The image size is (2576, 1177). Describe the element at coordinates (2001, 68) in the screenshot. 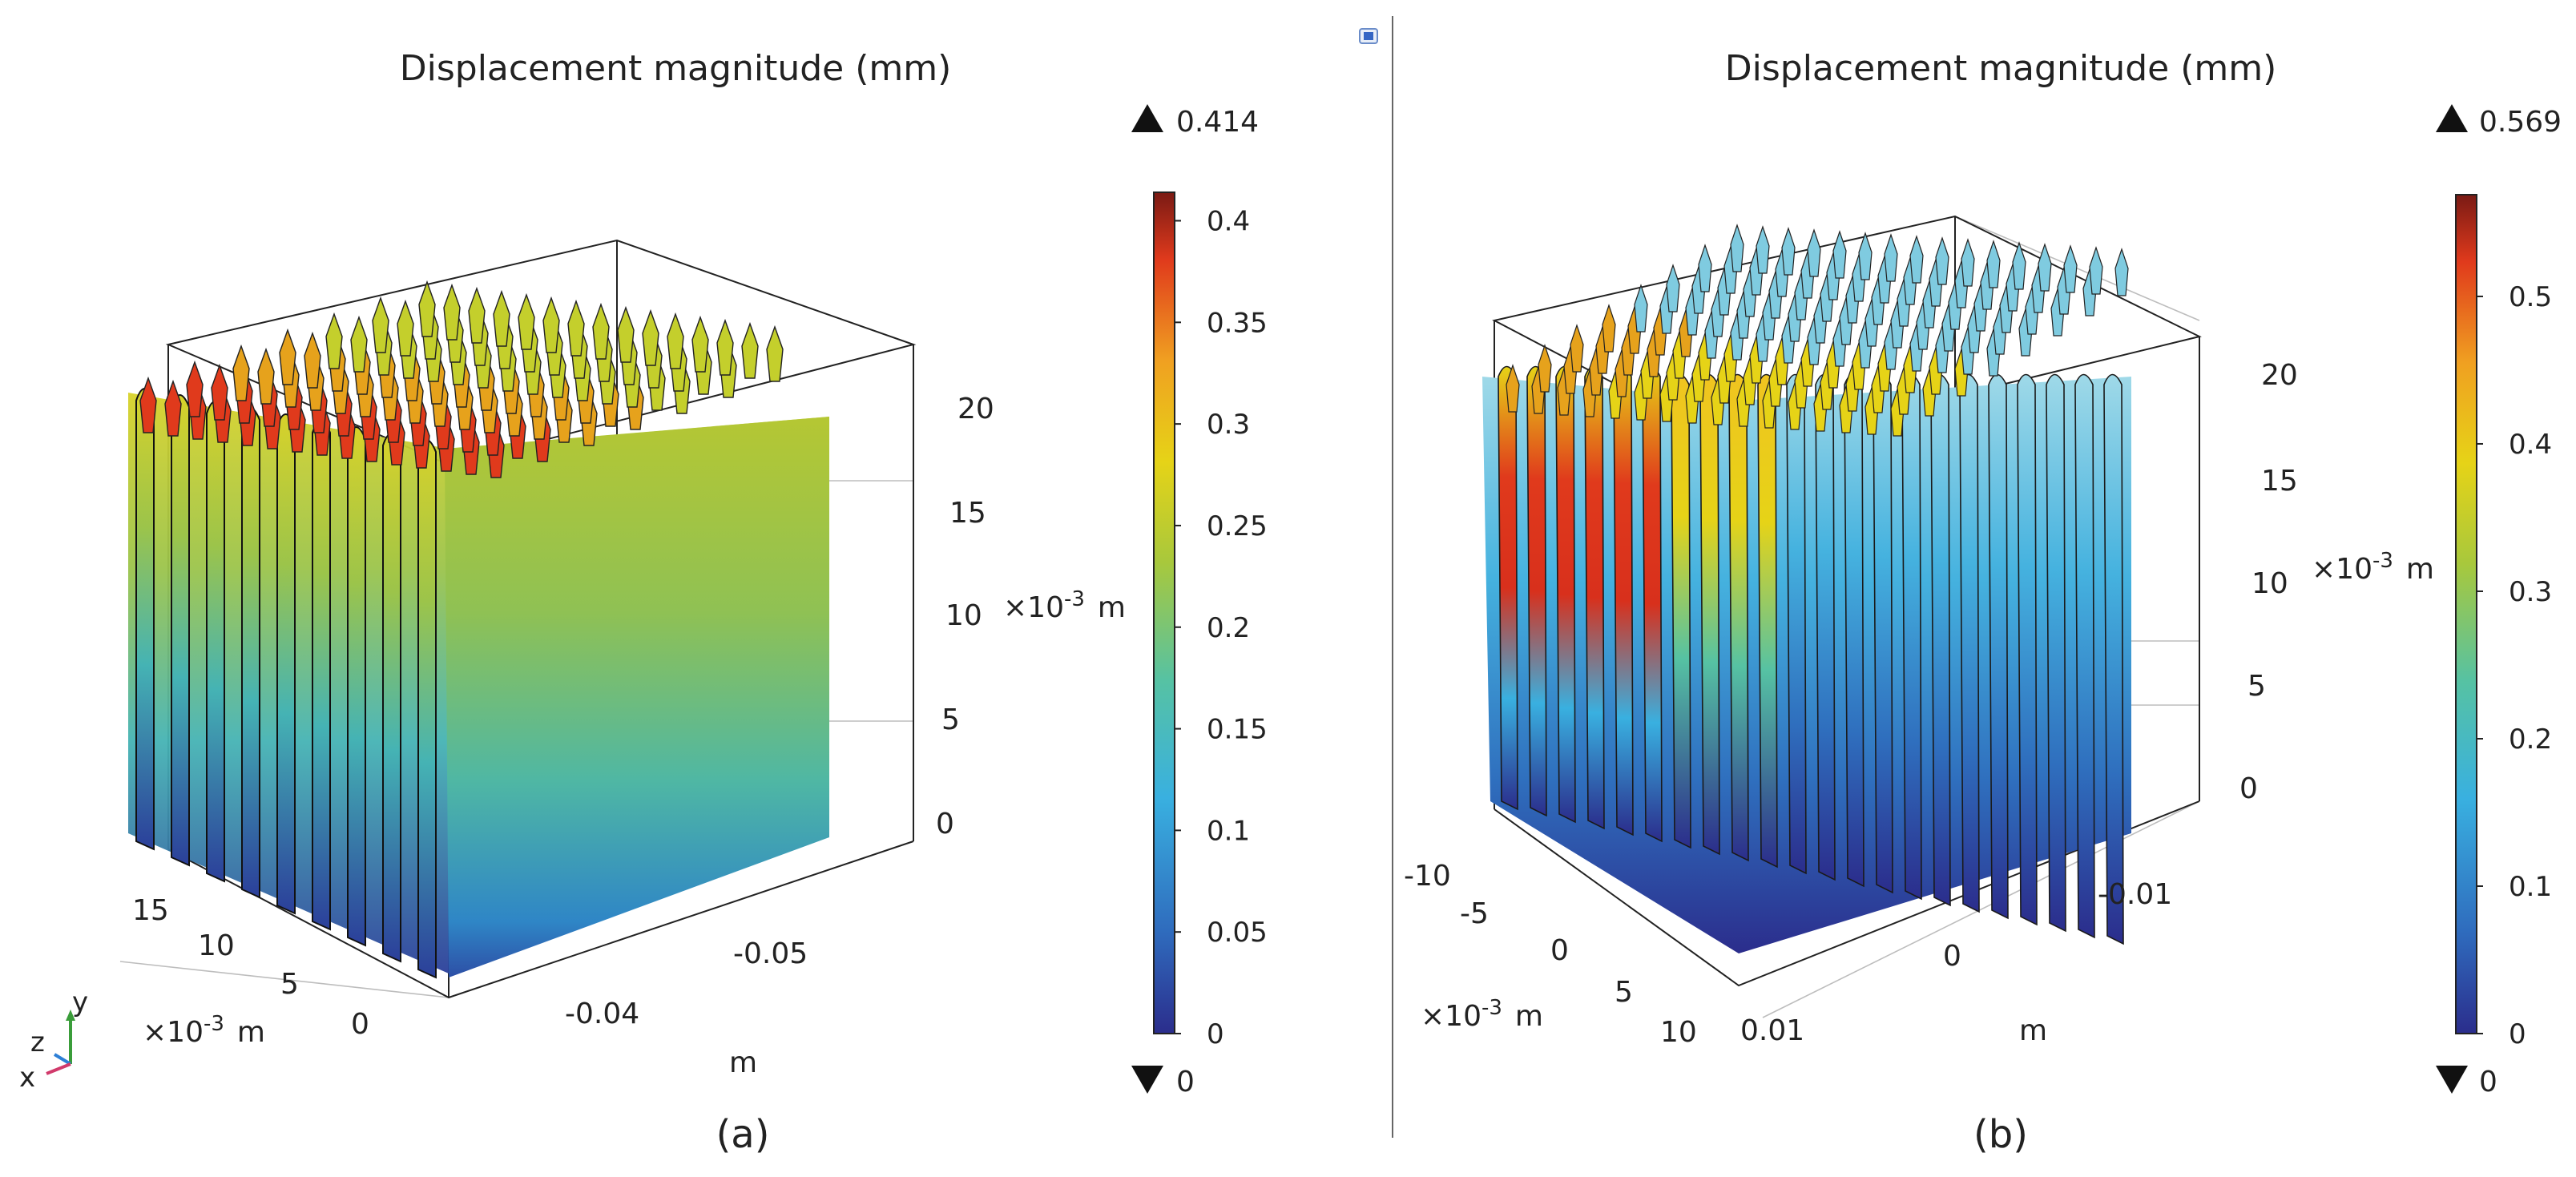

I see `panel-b-title: Displacement magnitude (mm)` at that location.